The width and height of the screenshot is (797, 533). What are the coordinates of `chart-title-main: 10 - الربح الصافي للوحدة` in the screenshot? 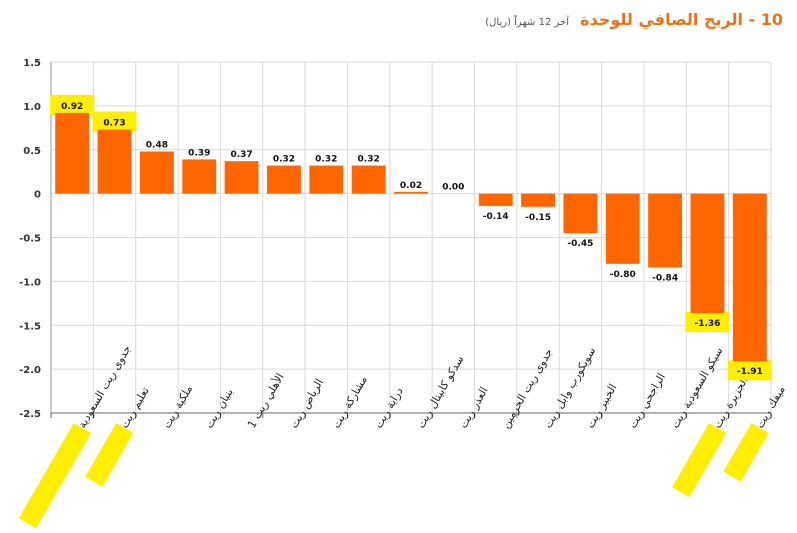 It's located at (681, 19).